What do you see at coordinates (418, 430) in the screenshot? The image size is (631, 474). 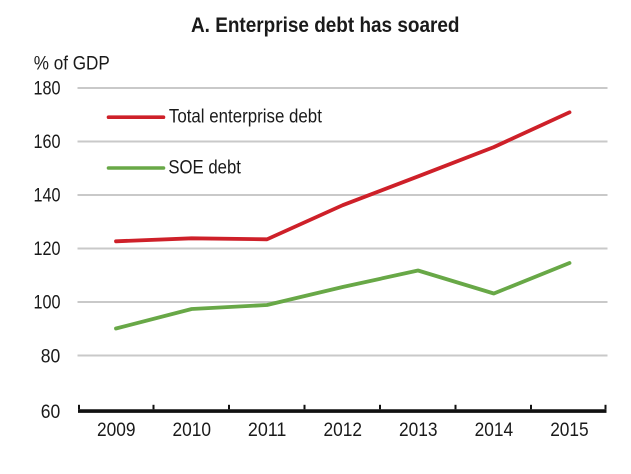 I see `svg-text: 2013` at bounding box center [418, 430].